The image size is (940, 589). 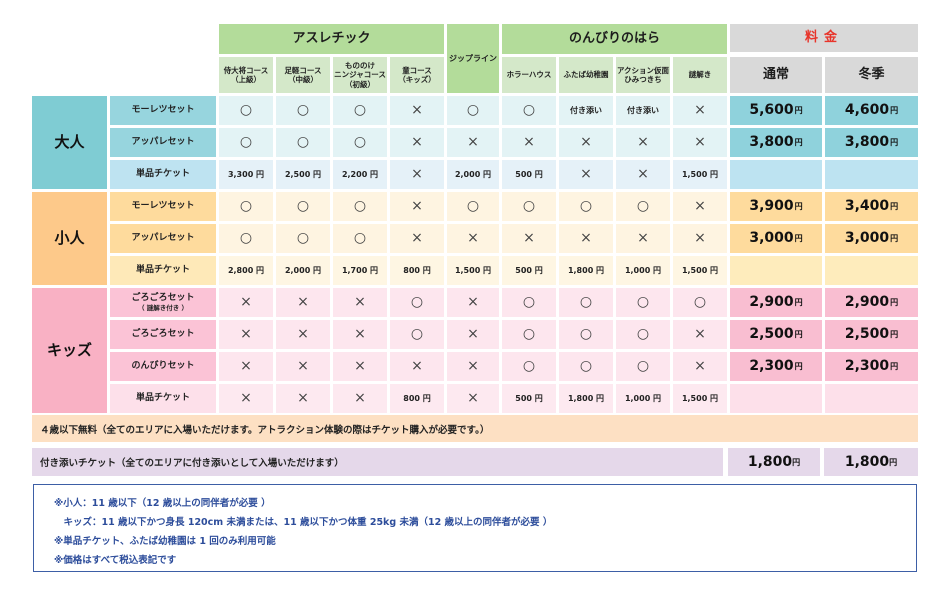 I want to click on header-nonbiri-item: アクション仮面 ひみつきち, so click(x=643, y=75).